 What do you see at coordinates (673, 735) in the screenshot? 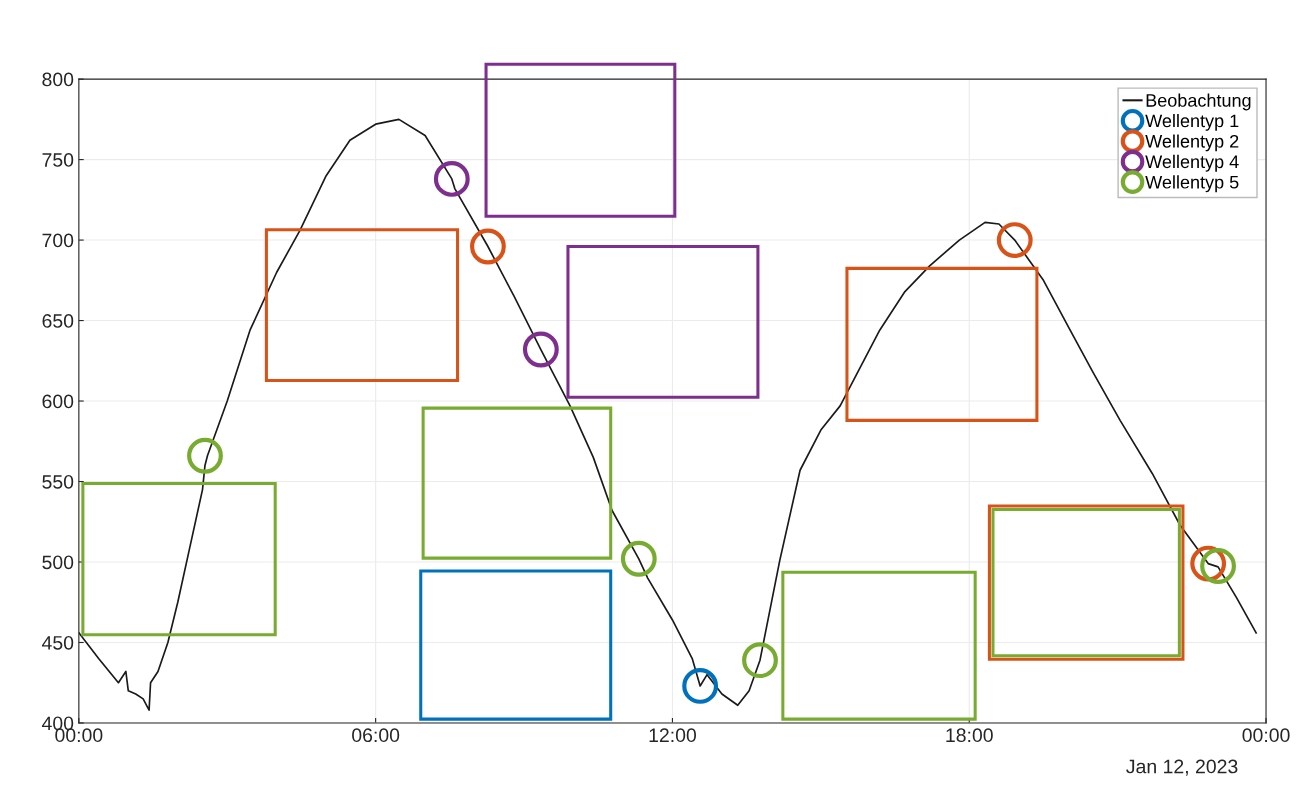
I see `x-tick-label: 12:00` at bounding box center [673, 735].